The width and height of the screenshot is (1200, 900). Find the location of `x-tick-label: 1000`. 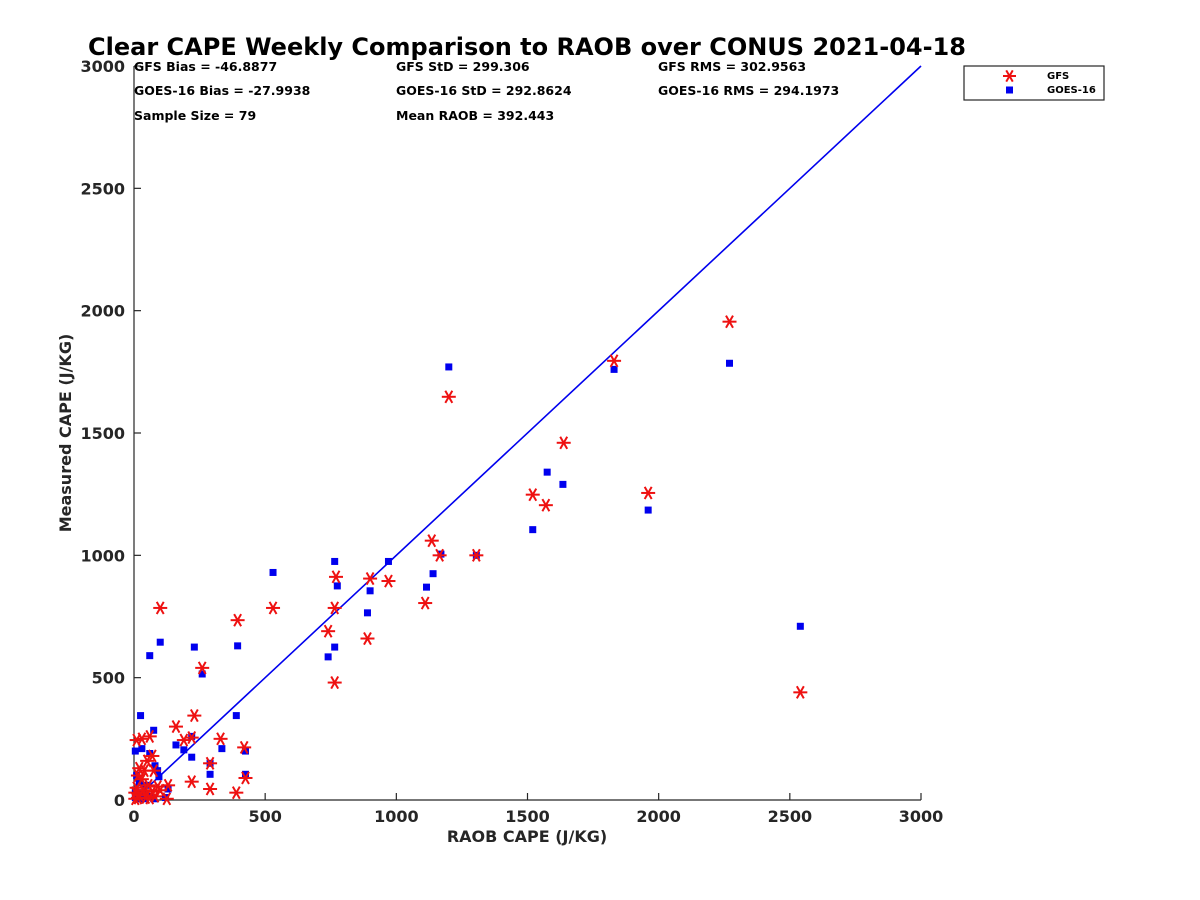

x-tick-label: 1000 is located at coordinates (396, 816).